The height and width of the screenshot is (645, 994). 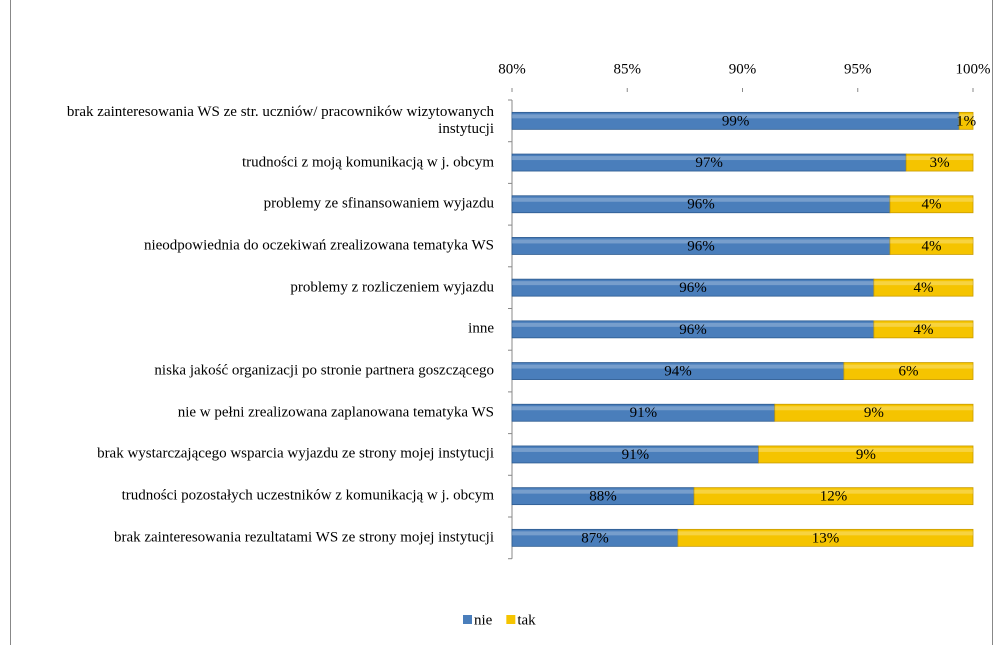 What do you see at coordinates (628, 69) in the screenshot?
I see `x-tick-label: 85%` at bounding box center [628, 69].